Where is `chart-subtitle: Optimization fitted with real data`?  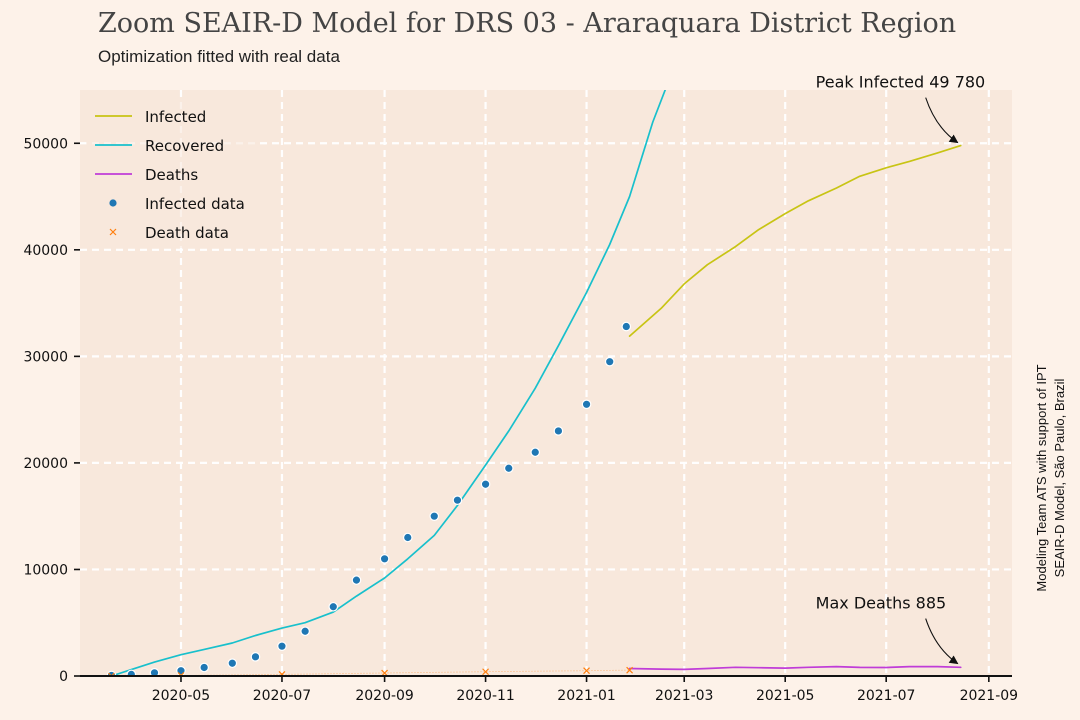 chart-subtitle: Optimization fitted with real data is located at coordinates (219, 56).